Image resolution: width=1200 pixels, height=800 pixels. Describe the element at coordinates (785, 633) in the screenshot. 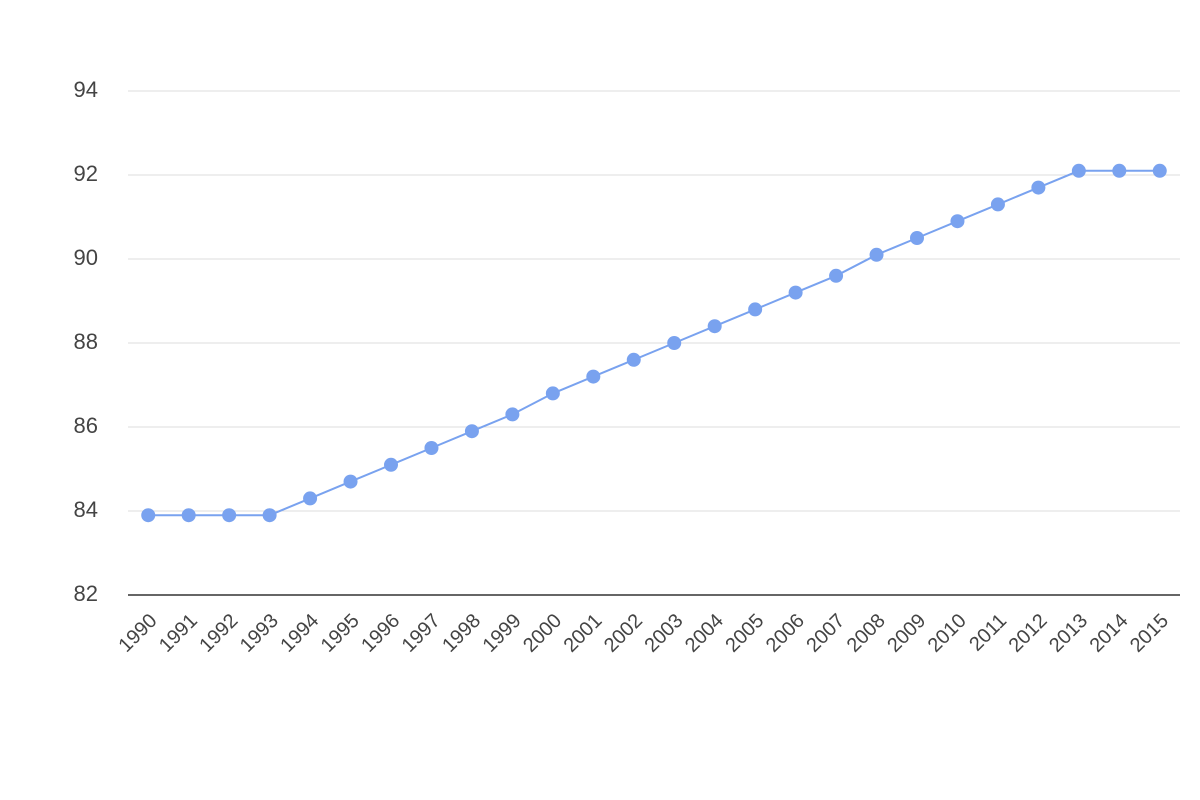

I see `x-tick-label: 2006` at that location.